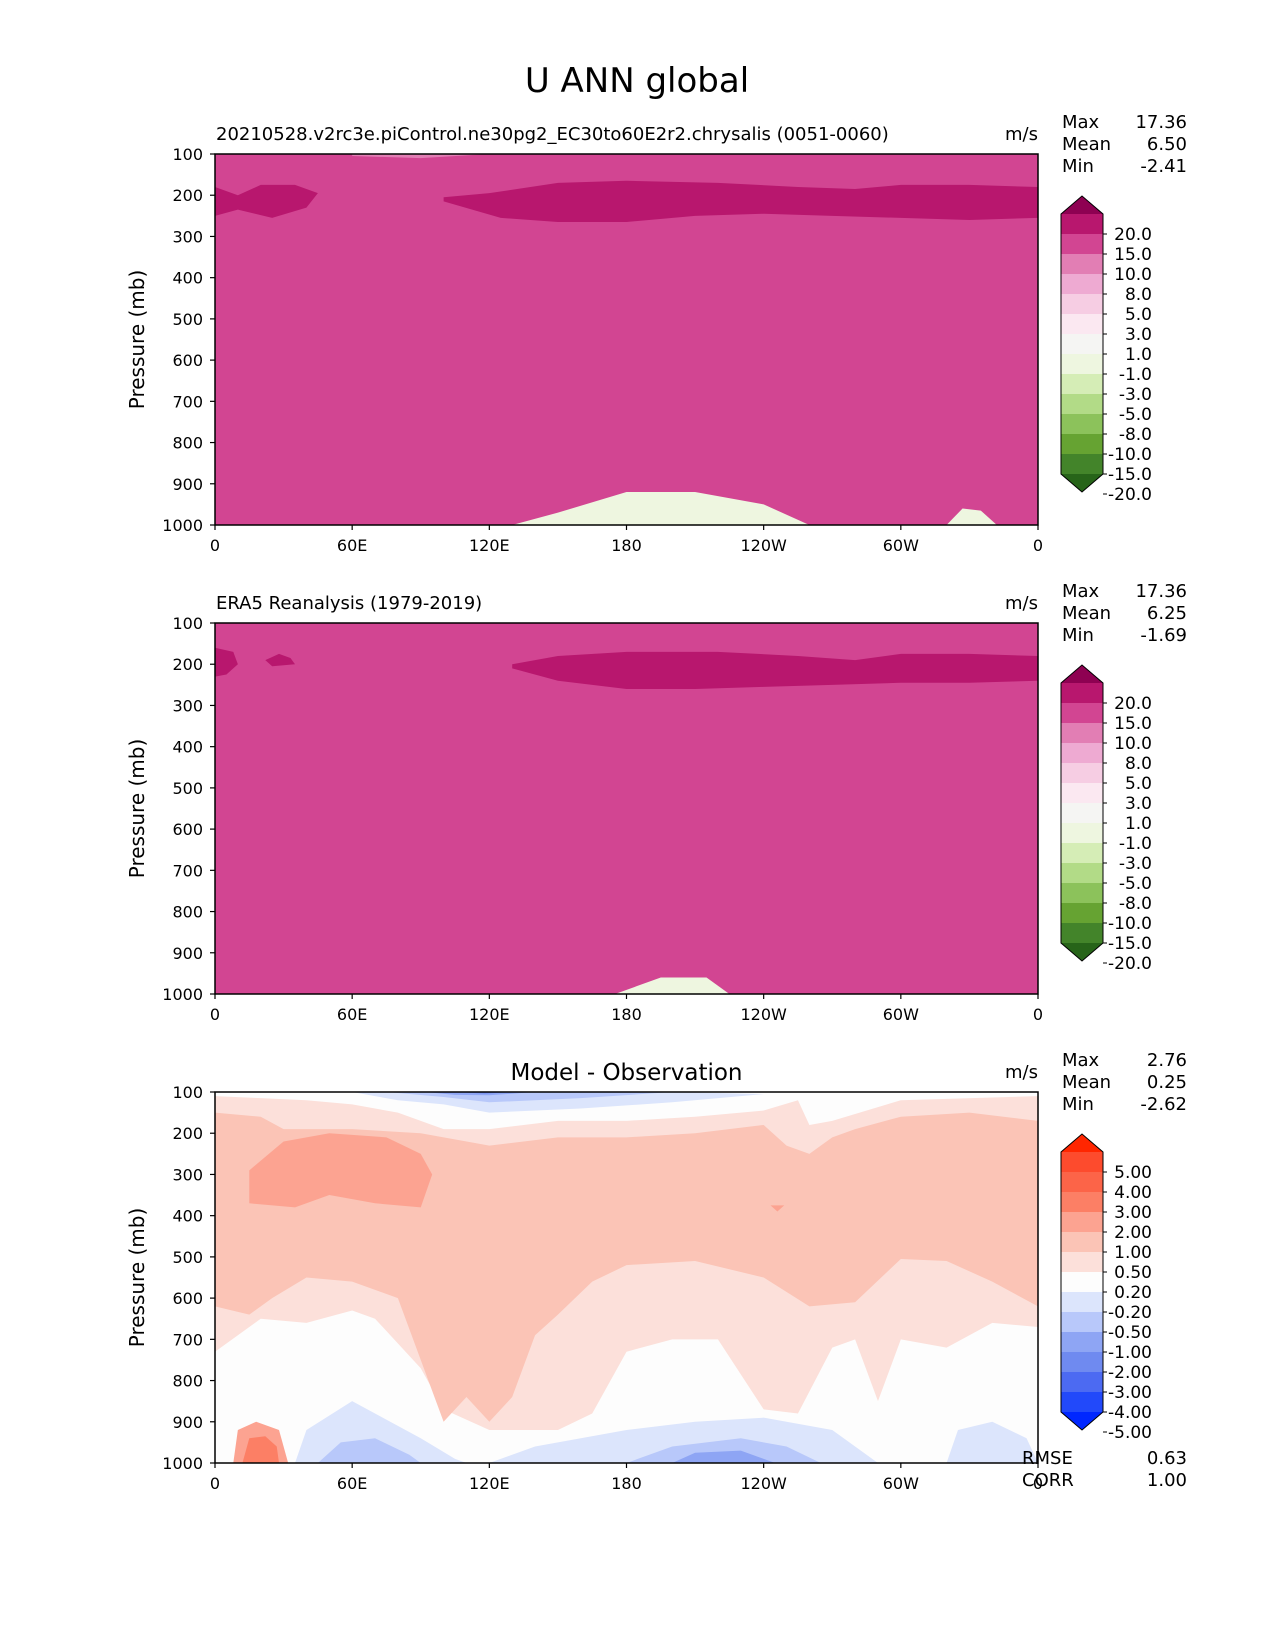 Image resolution: width=1275 pixels, height=1650 pixels. I want to click on stat-value: 17.36, so click(1161, 122).